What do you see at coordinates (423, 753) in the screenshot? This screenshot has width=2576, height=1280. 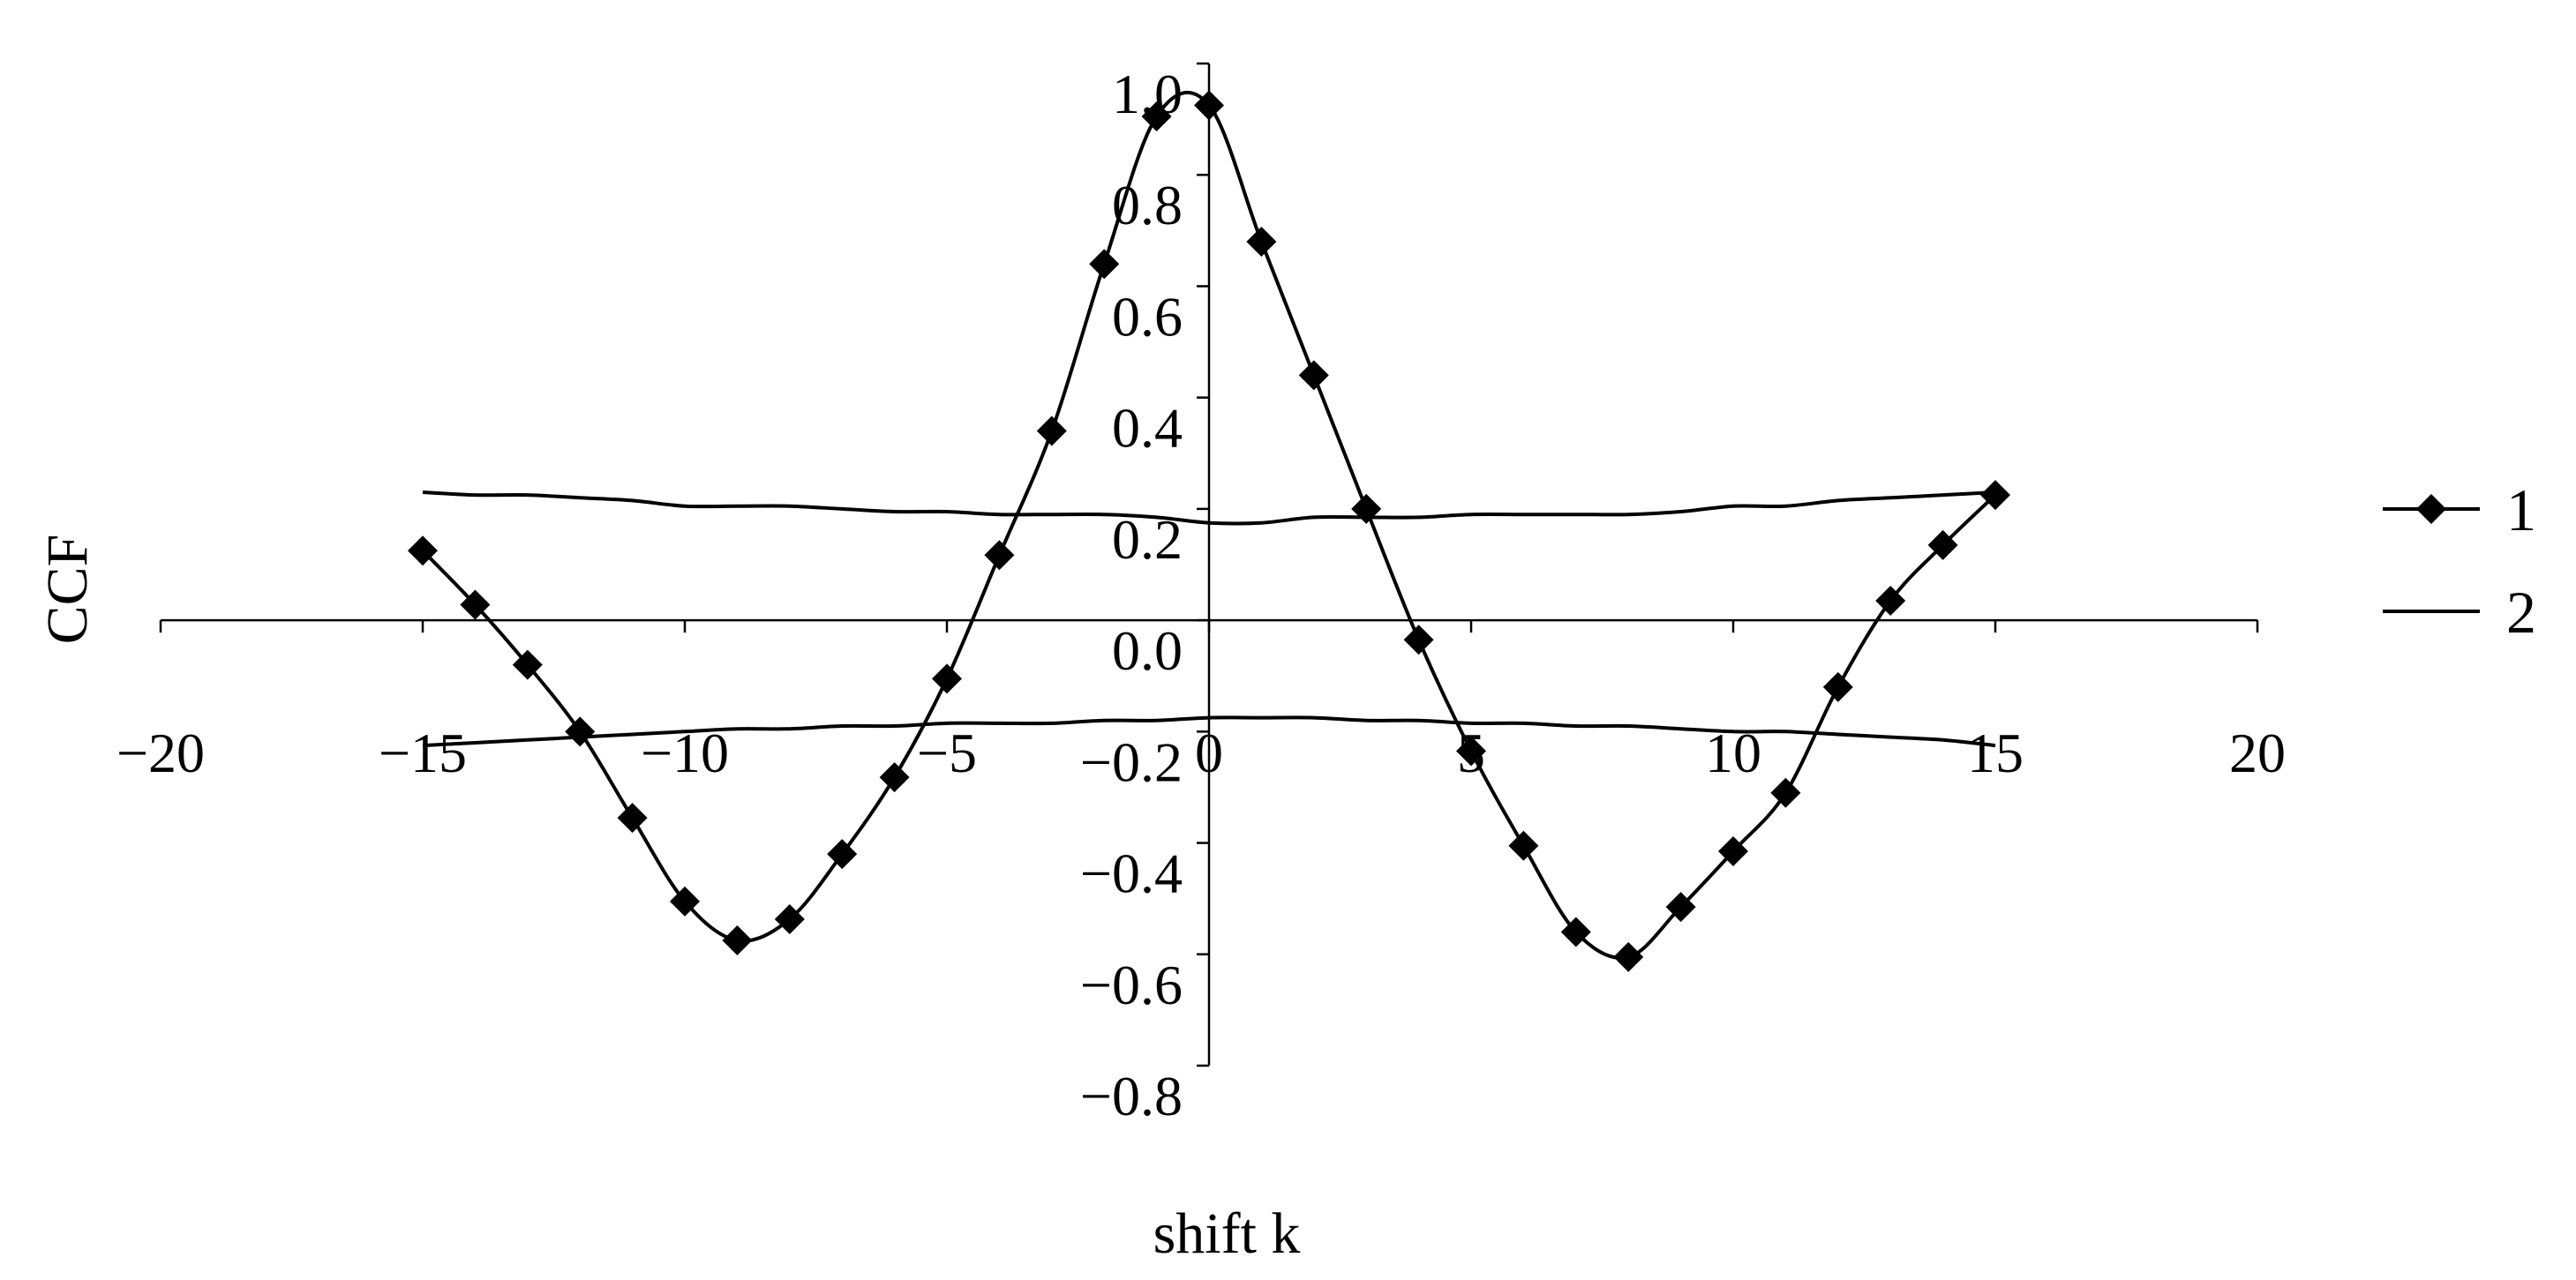 I see `x-tick-label: −15` at bounding box center [423, 753].